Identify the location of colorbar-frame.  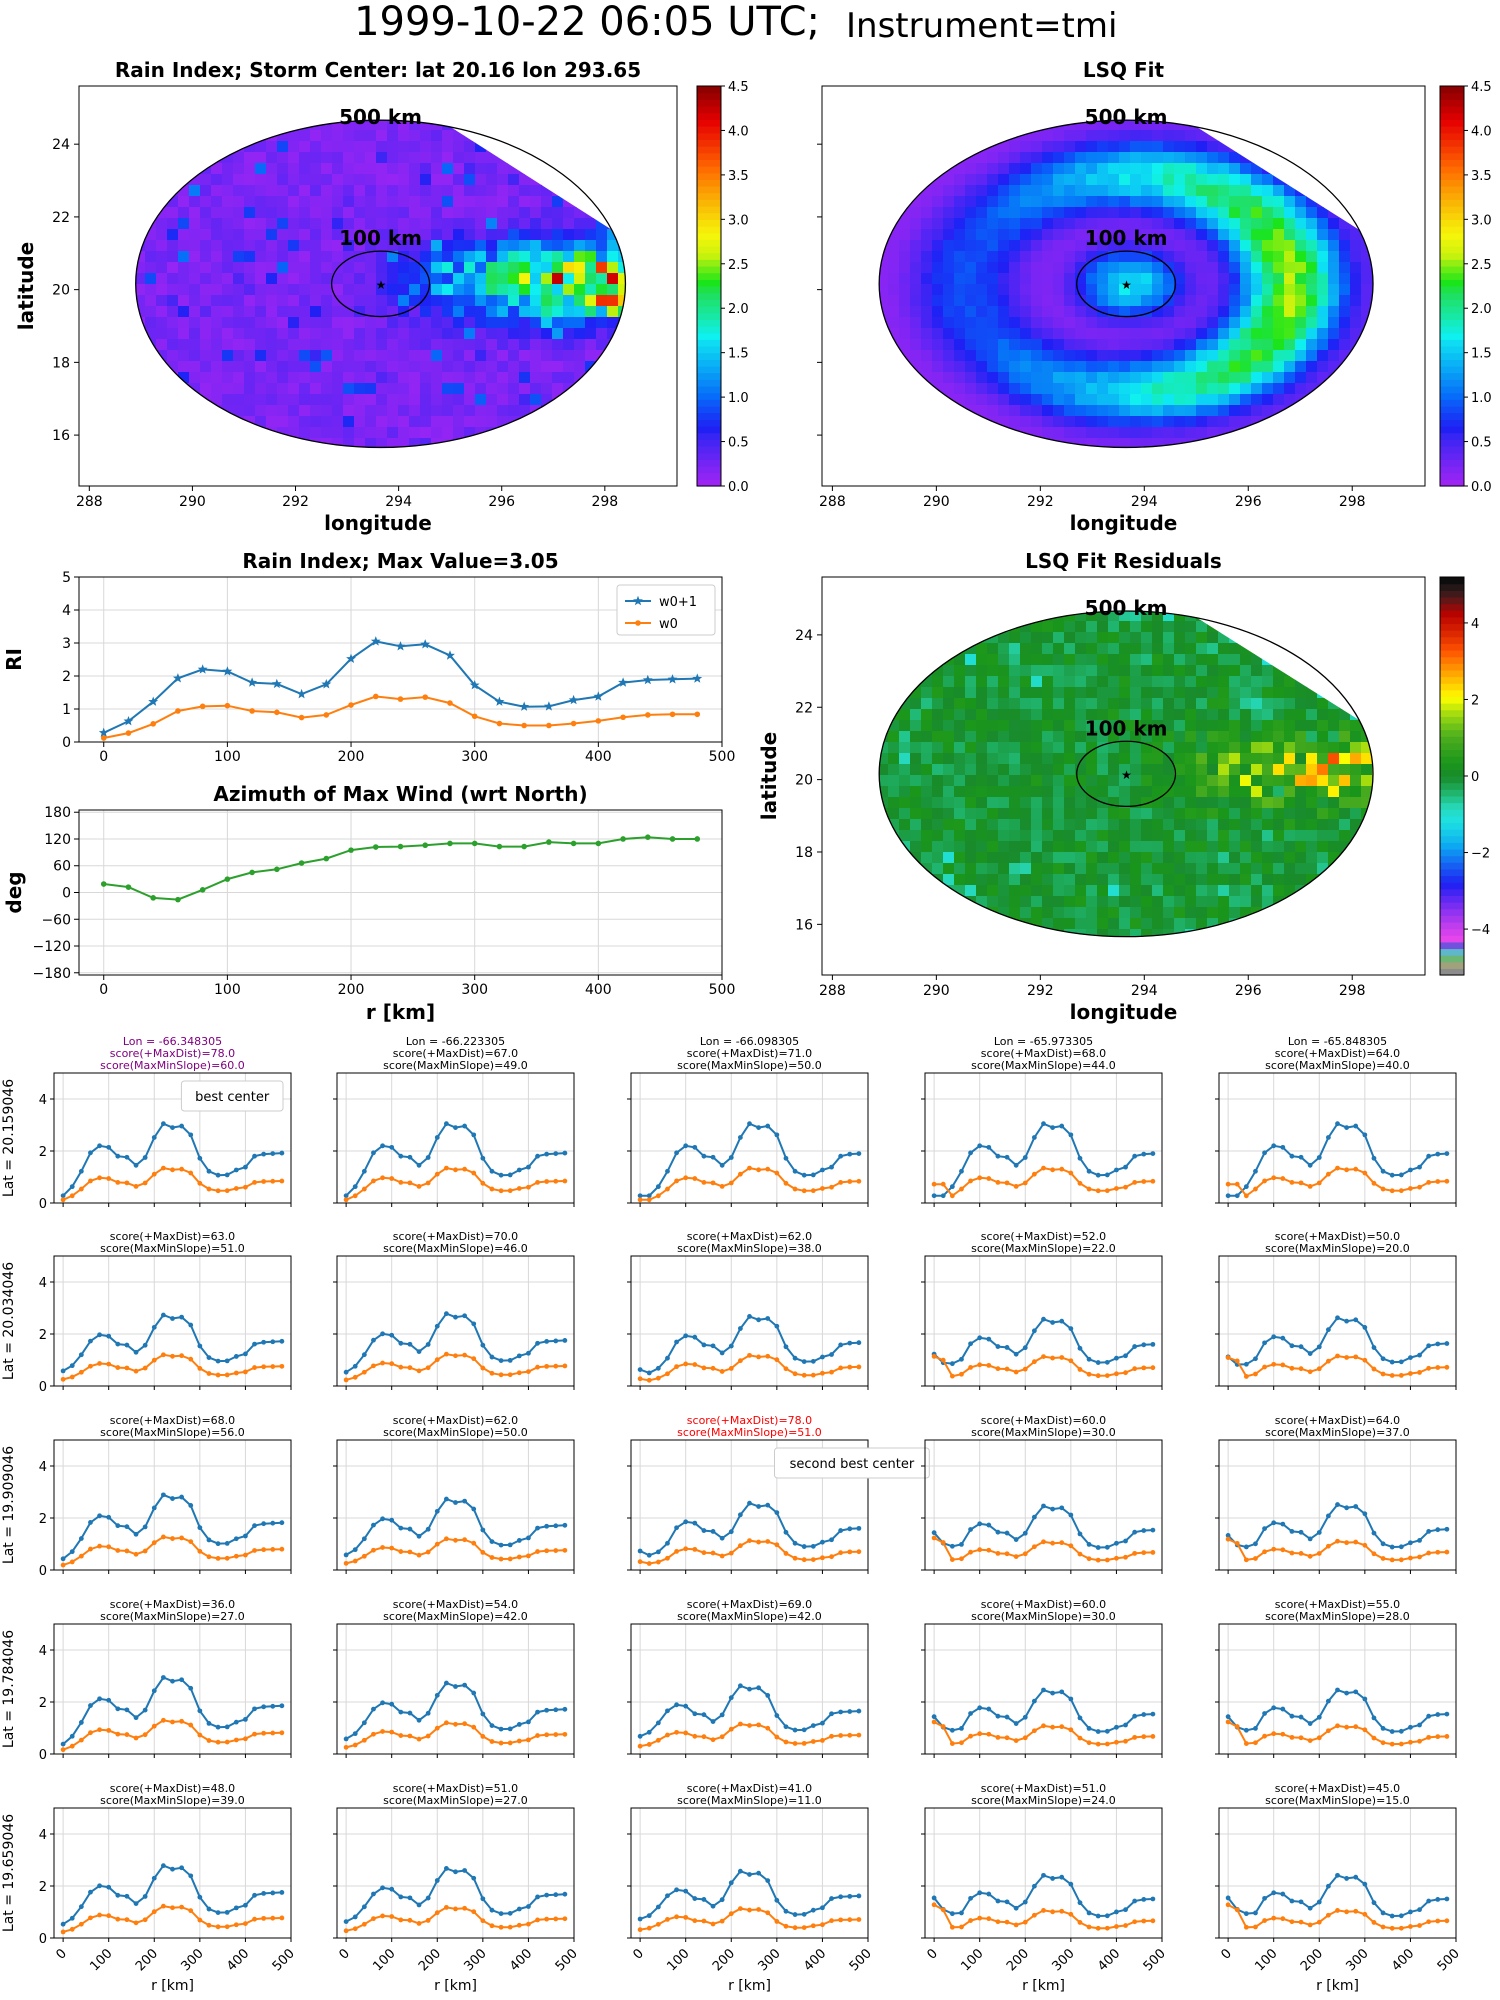
(1452, 286).